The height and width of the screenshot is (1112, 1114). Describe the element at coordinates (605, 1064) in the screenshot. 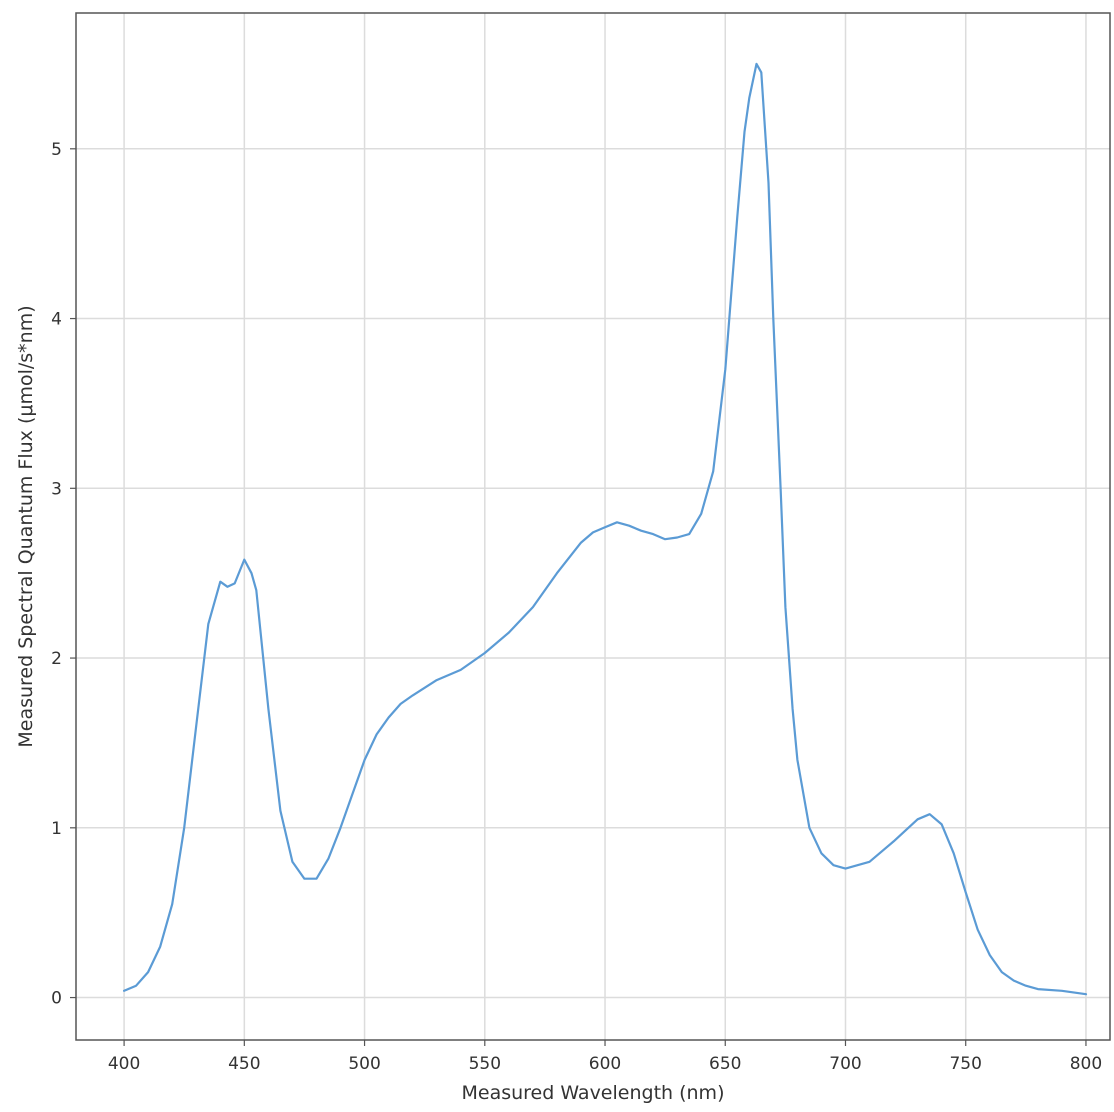

I see `x-tick-label: 600` at that location.